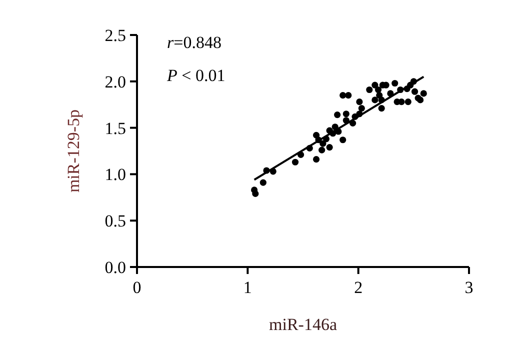 The width and height of the screenshot is (518, 350). I want to click on x-tick-label: 3, so click(469, 287).